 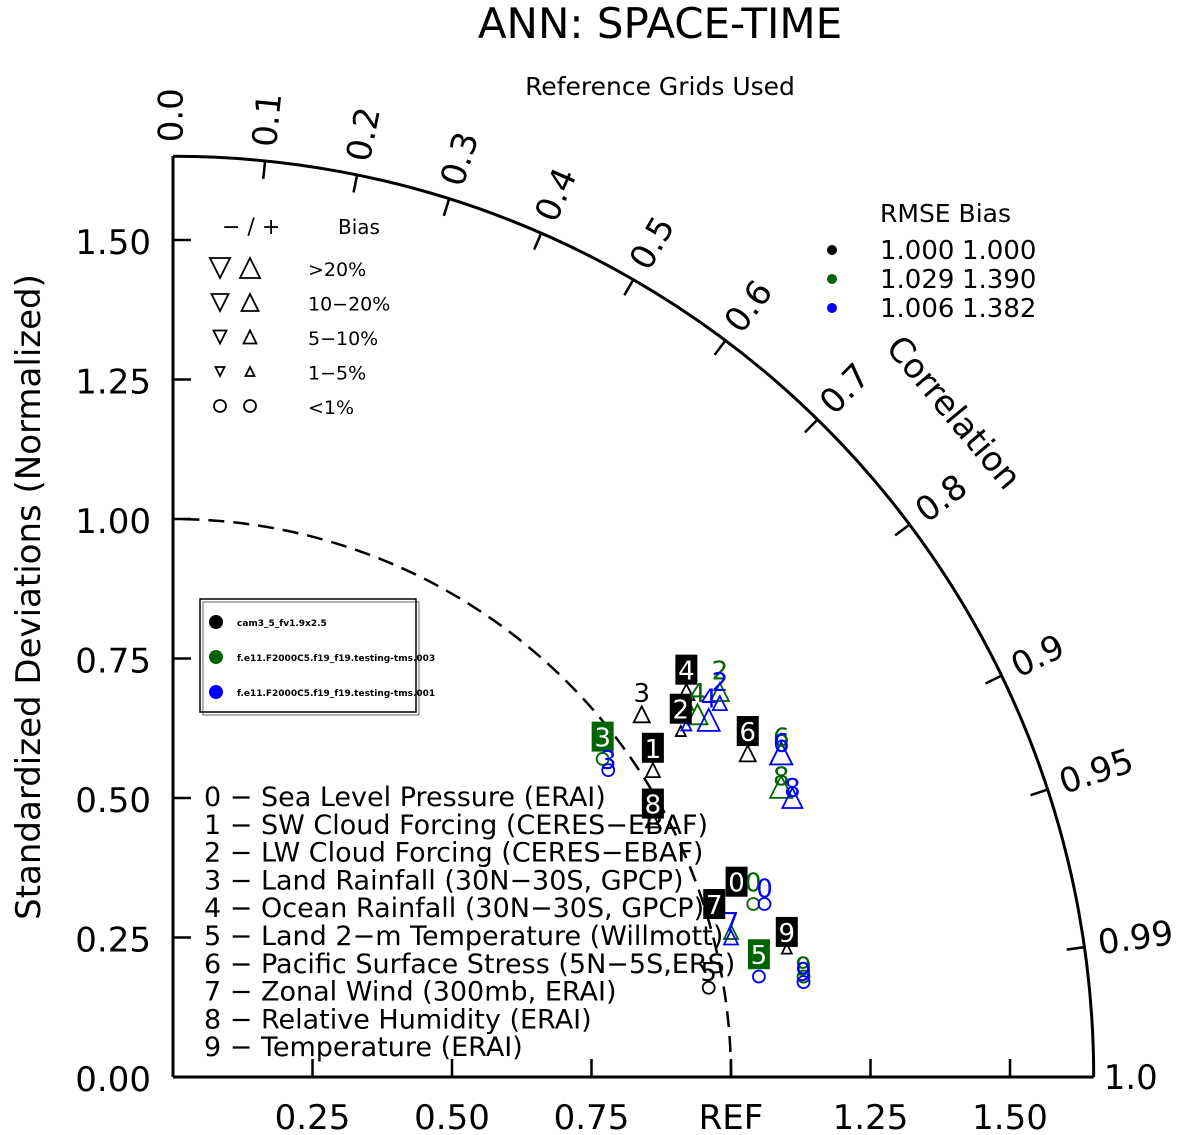 What do you see at coordinates (456, 825) in the screenshot?
I see `variable-list-item: 1 − SW Cloud Forcing (CERES−EBAF)` at bounding box center [456, 825].